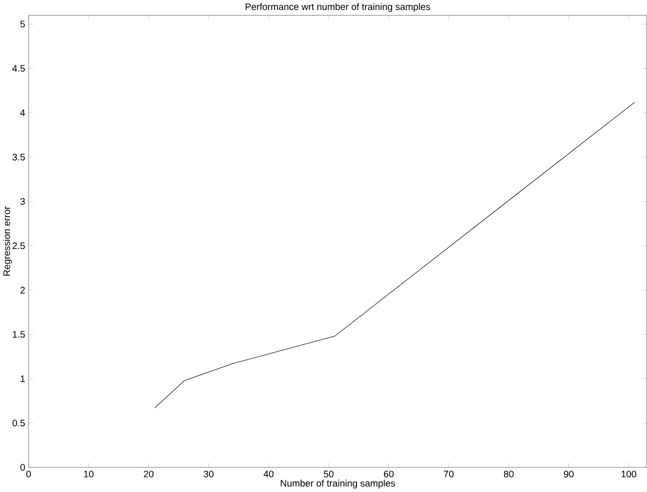 Image resolution: width=647 pixels, height=492 pixels. What do you see at coordinates (18, 423) in the screenshot?
I see `y-tick-label: 0.5` at bounding box center [18, 423].